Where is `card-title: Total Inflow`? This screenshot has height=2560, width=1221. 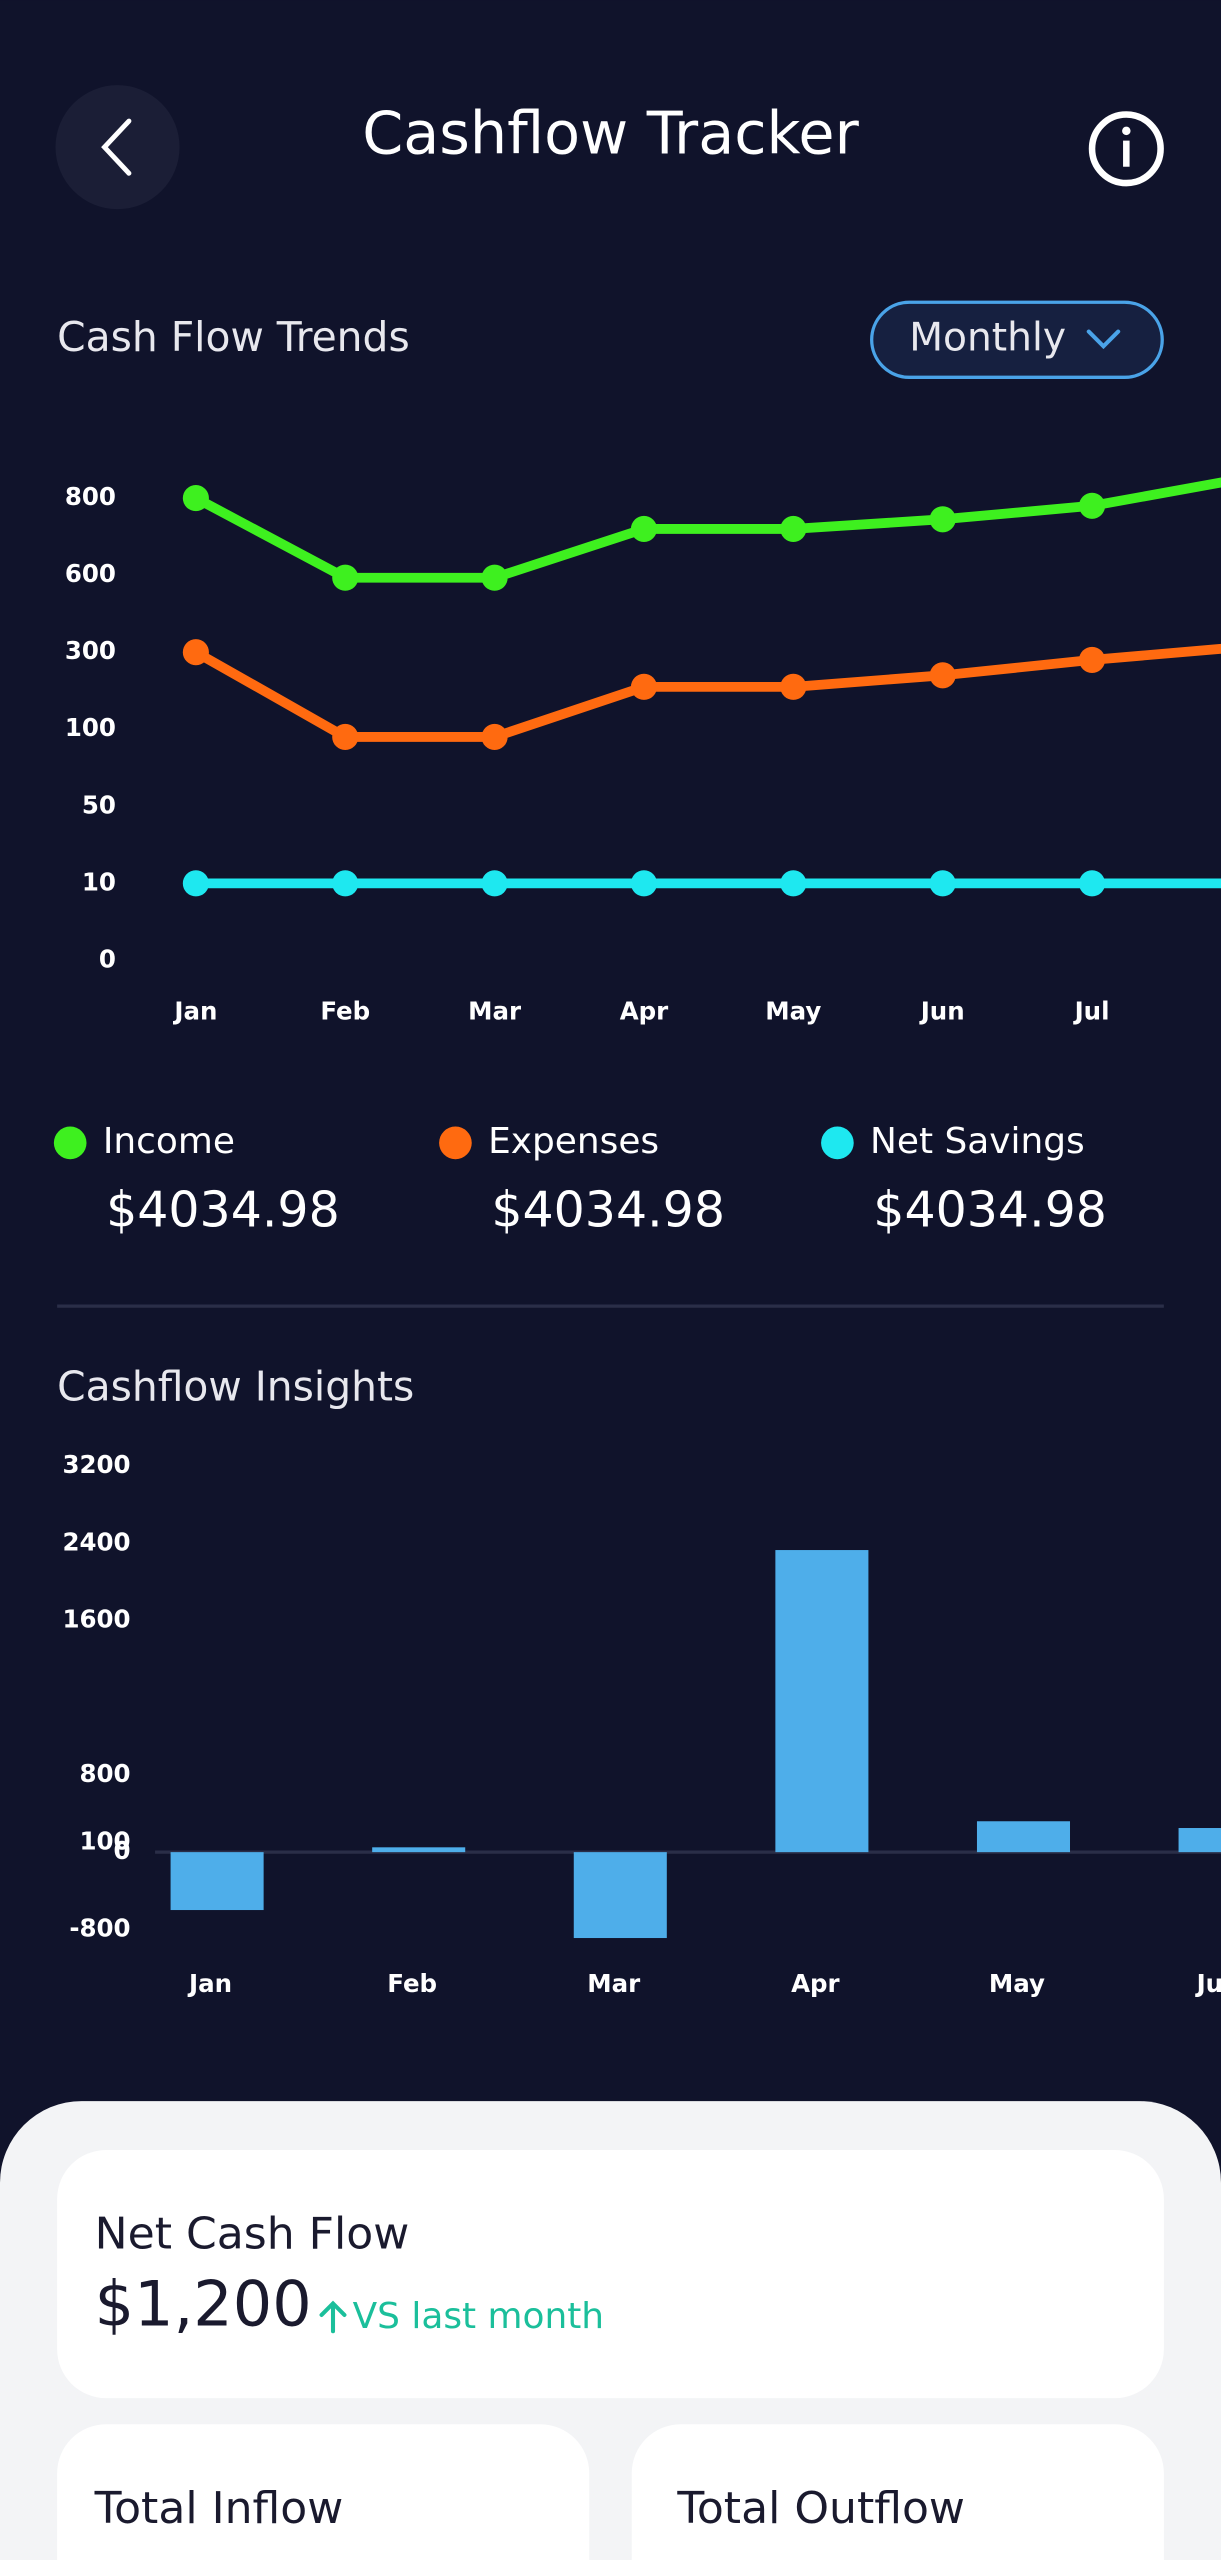 card-title: Total Inflow is located at coordinates (219, 2508).